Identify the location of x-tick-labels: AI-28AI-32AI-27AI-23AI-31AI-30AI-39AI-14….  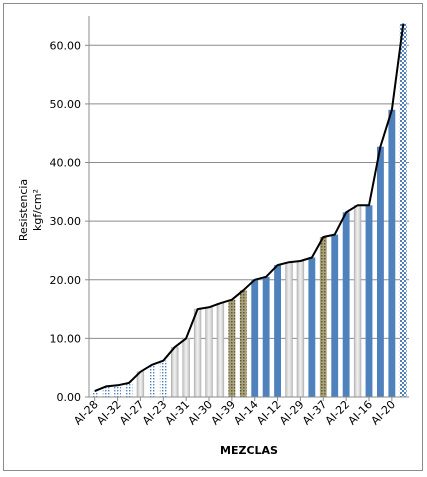
(234, 413).